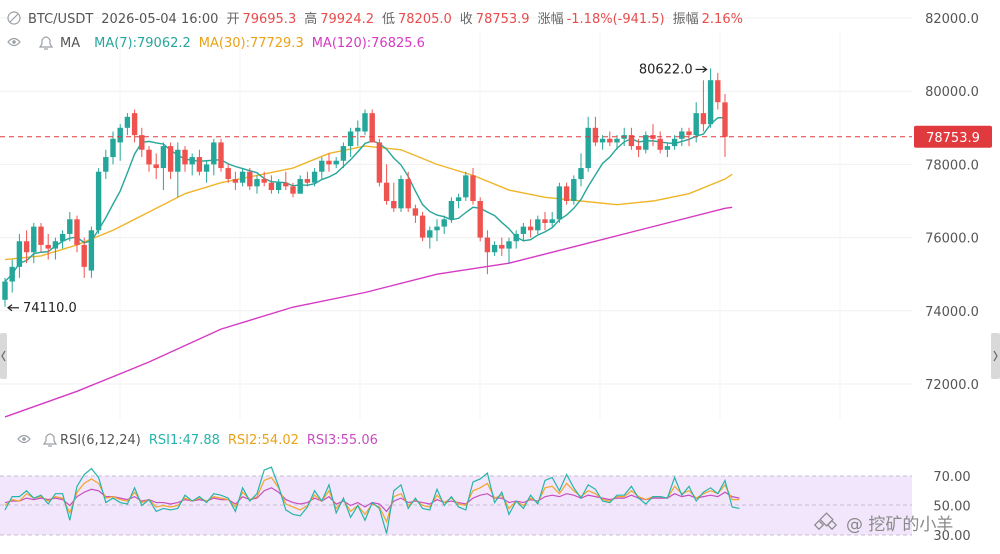 The image size is (1000, 554). I want to click on high-arrow-head, so click(705, 69).